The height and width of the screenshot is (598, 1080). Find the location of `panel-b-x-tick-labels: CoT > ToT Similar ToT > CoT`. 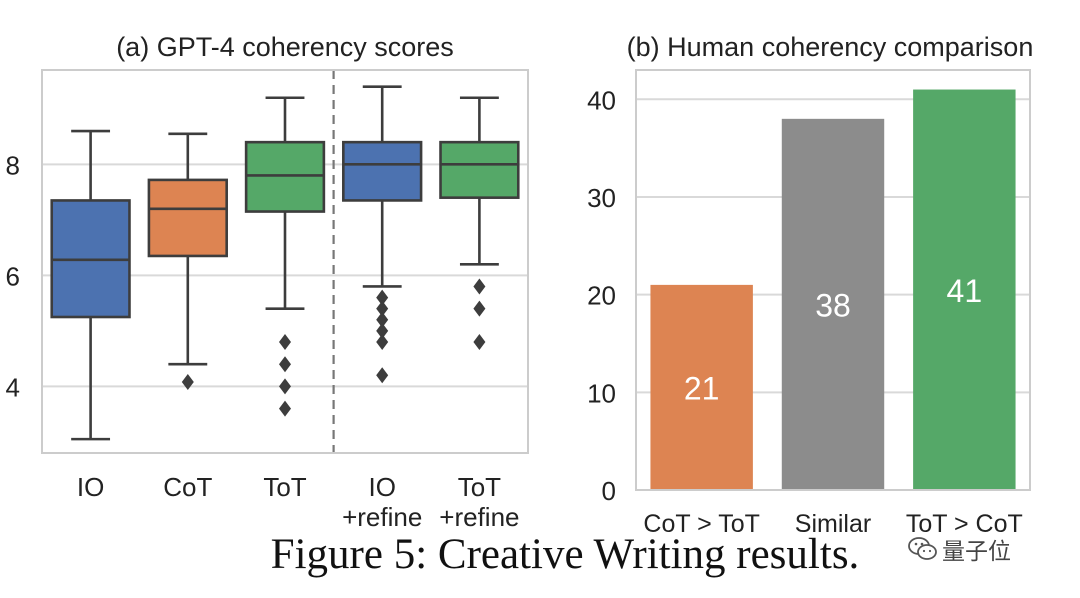

panel-b-x-tick-labels: CoT > ToT Similar ToT > CoT is located at coordinates (832, 524).